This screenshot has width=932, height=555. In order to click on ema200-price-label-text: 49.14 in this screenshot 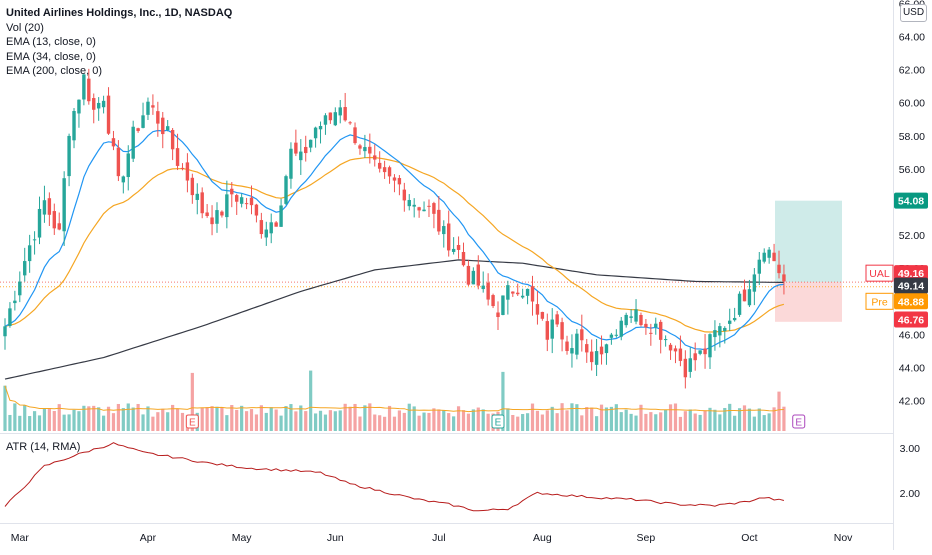, I will do `click(911, 287)`.